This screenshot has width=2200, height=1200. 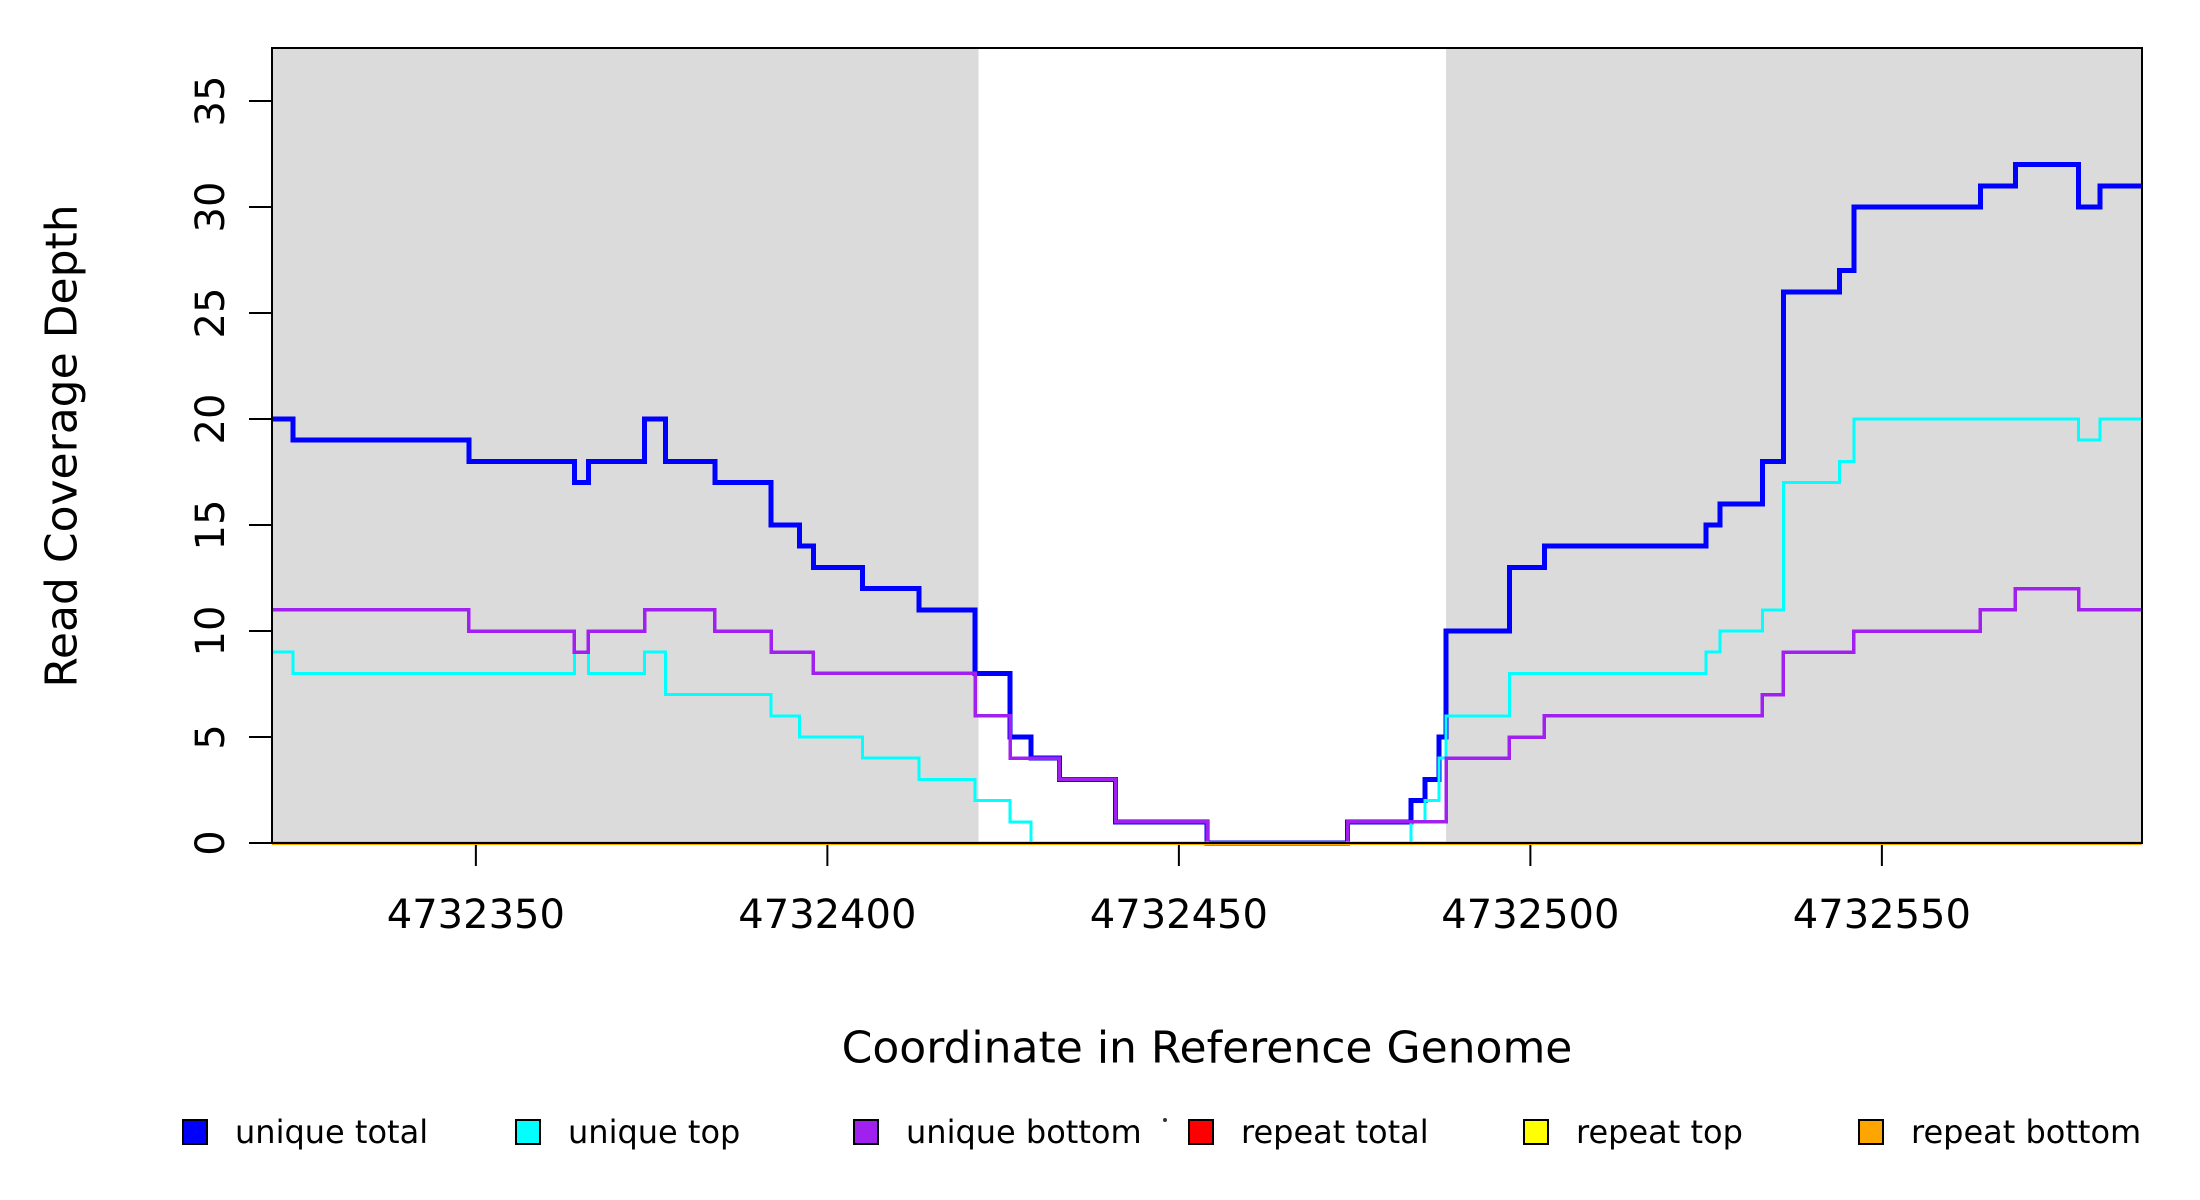 What do you see at coordinates (1871, 1132) in the screenshot?
I see `repeat-bottom-swatch` at bounding box center [1871, 1132].